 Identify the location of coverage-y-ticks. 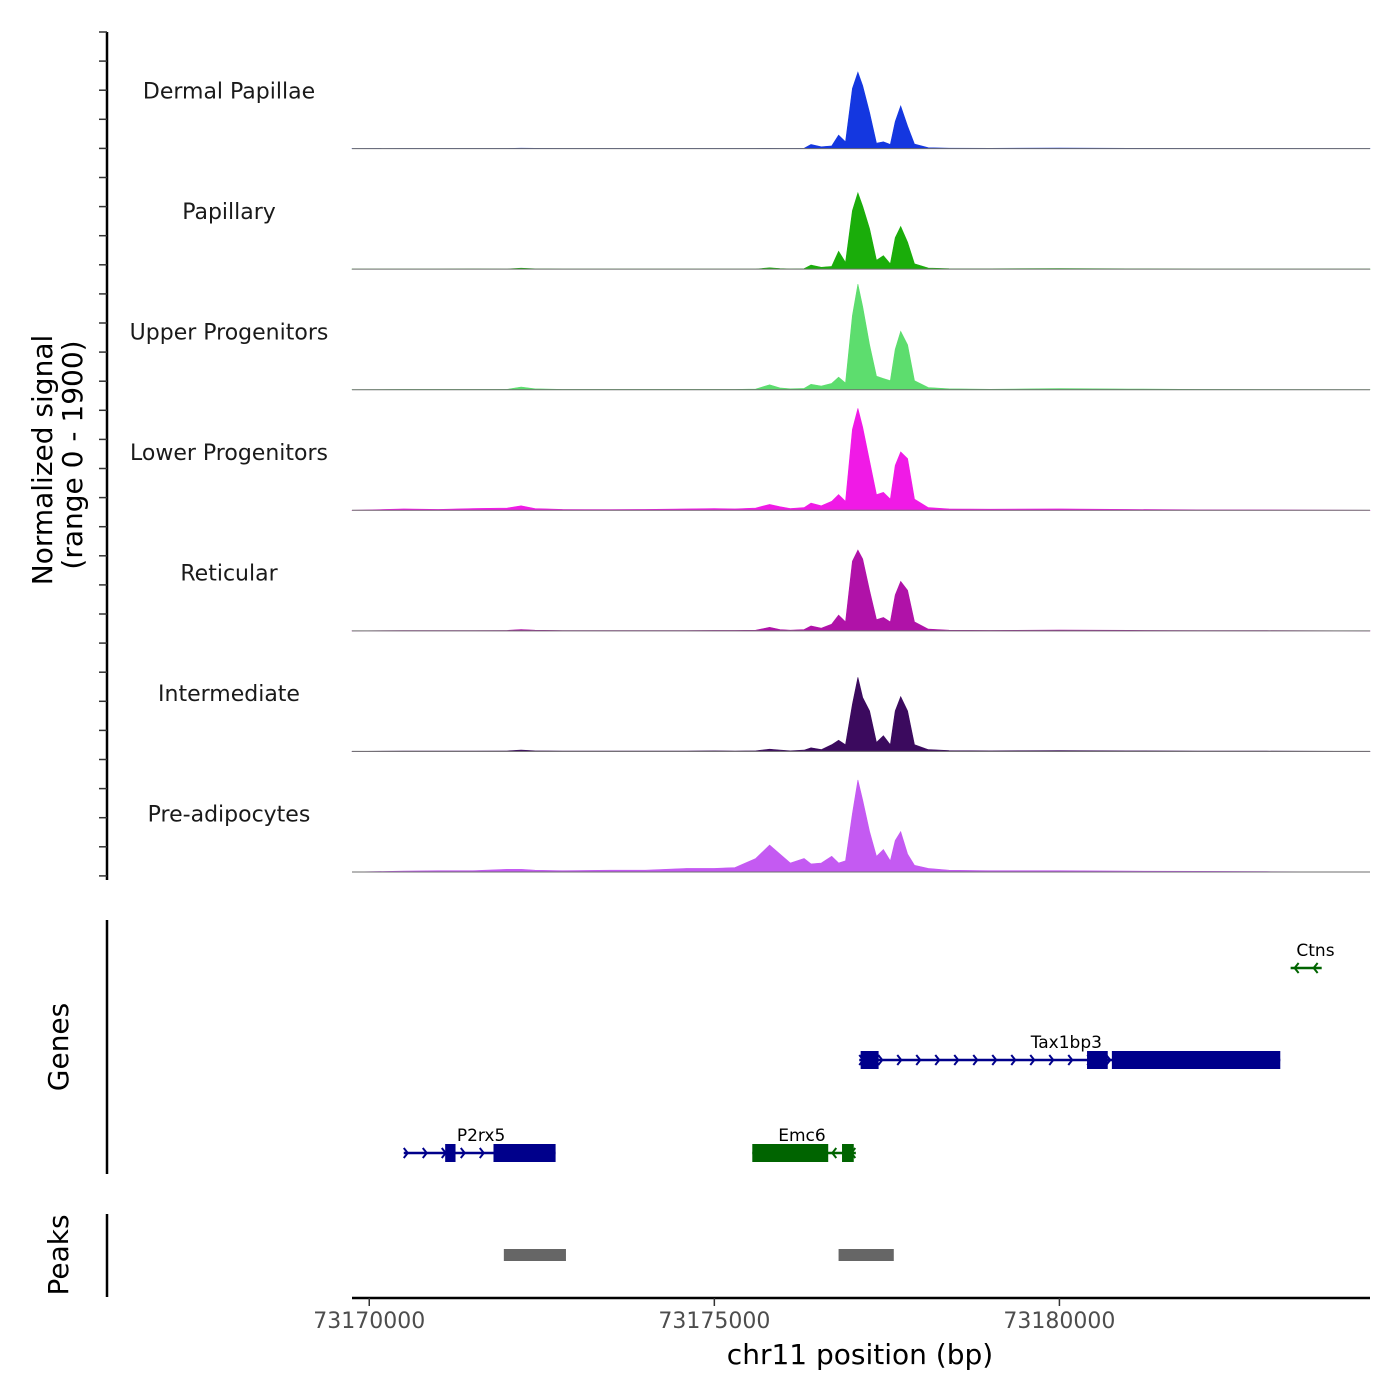
(103, 454).